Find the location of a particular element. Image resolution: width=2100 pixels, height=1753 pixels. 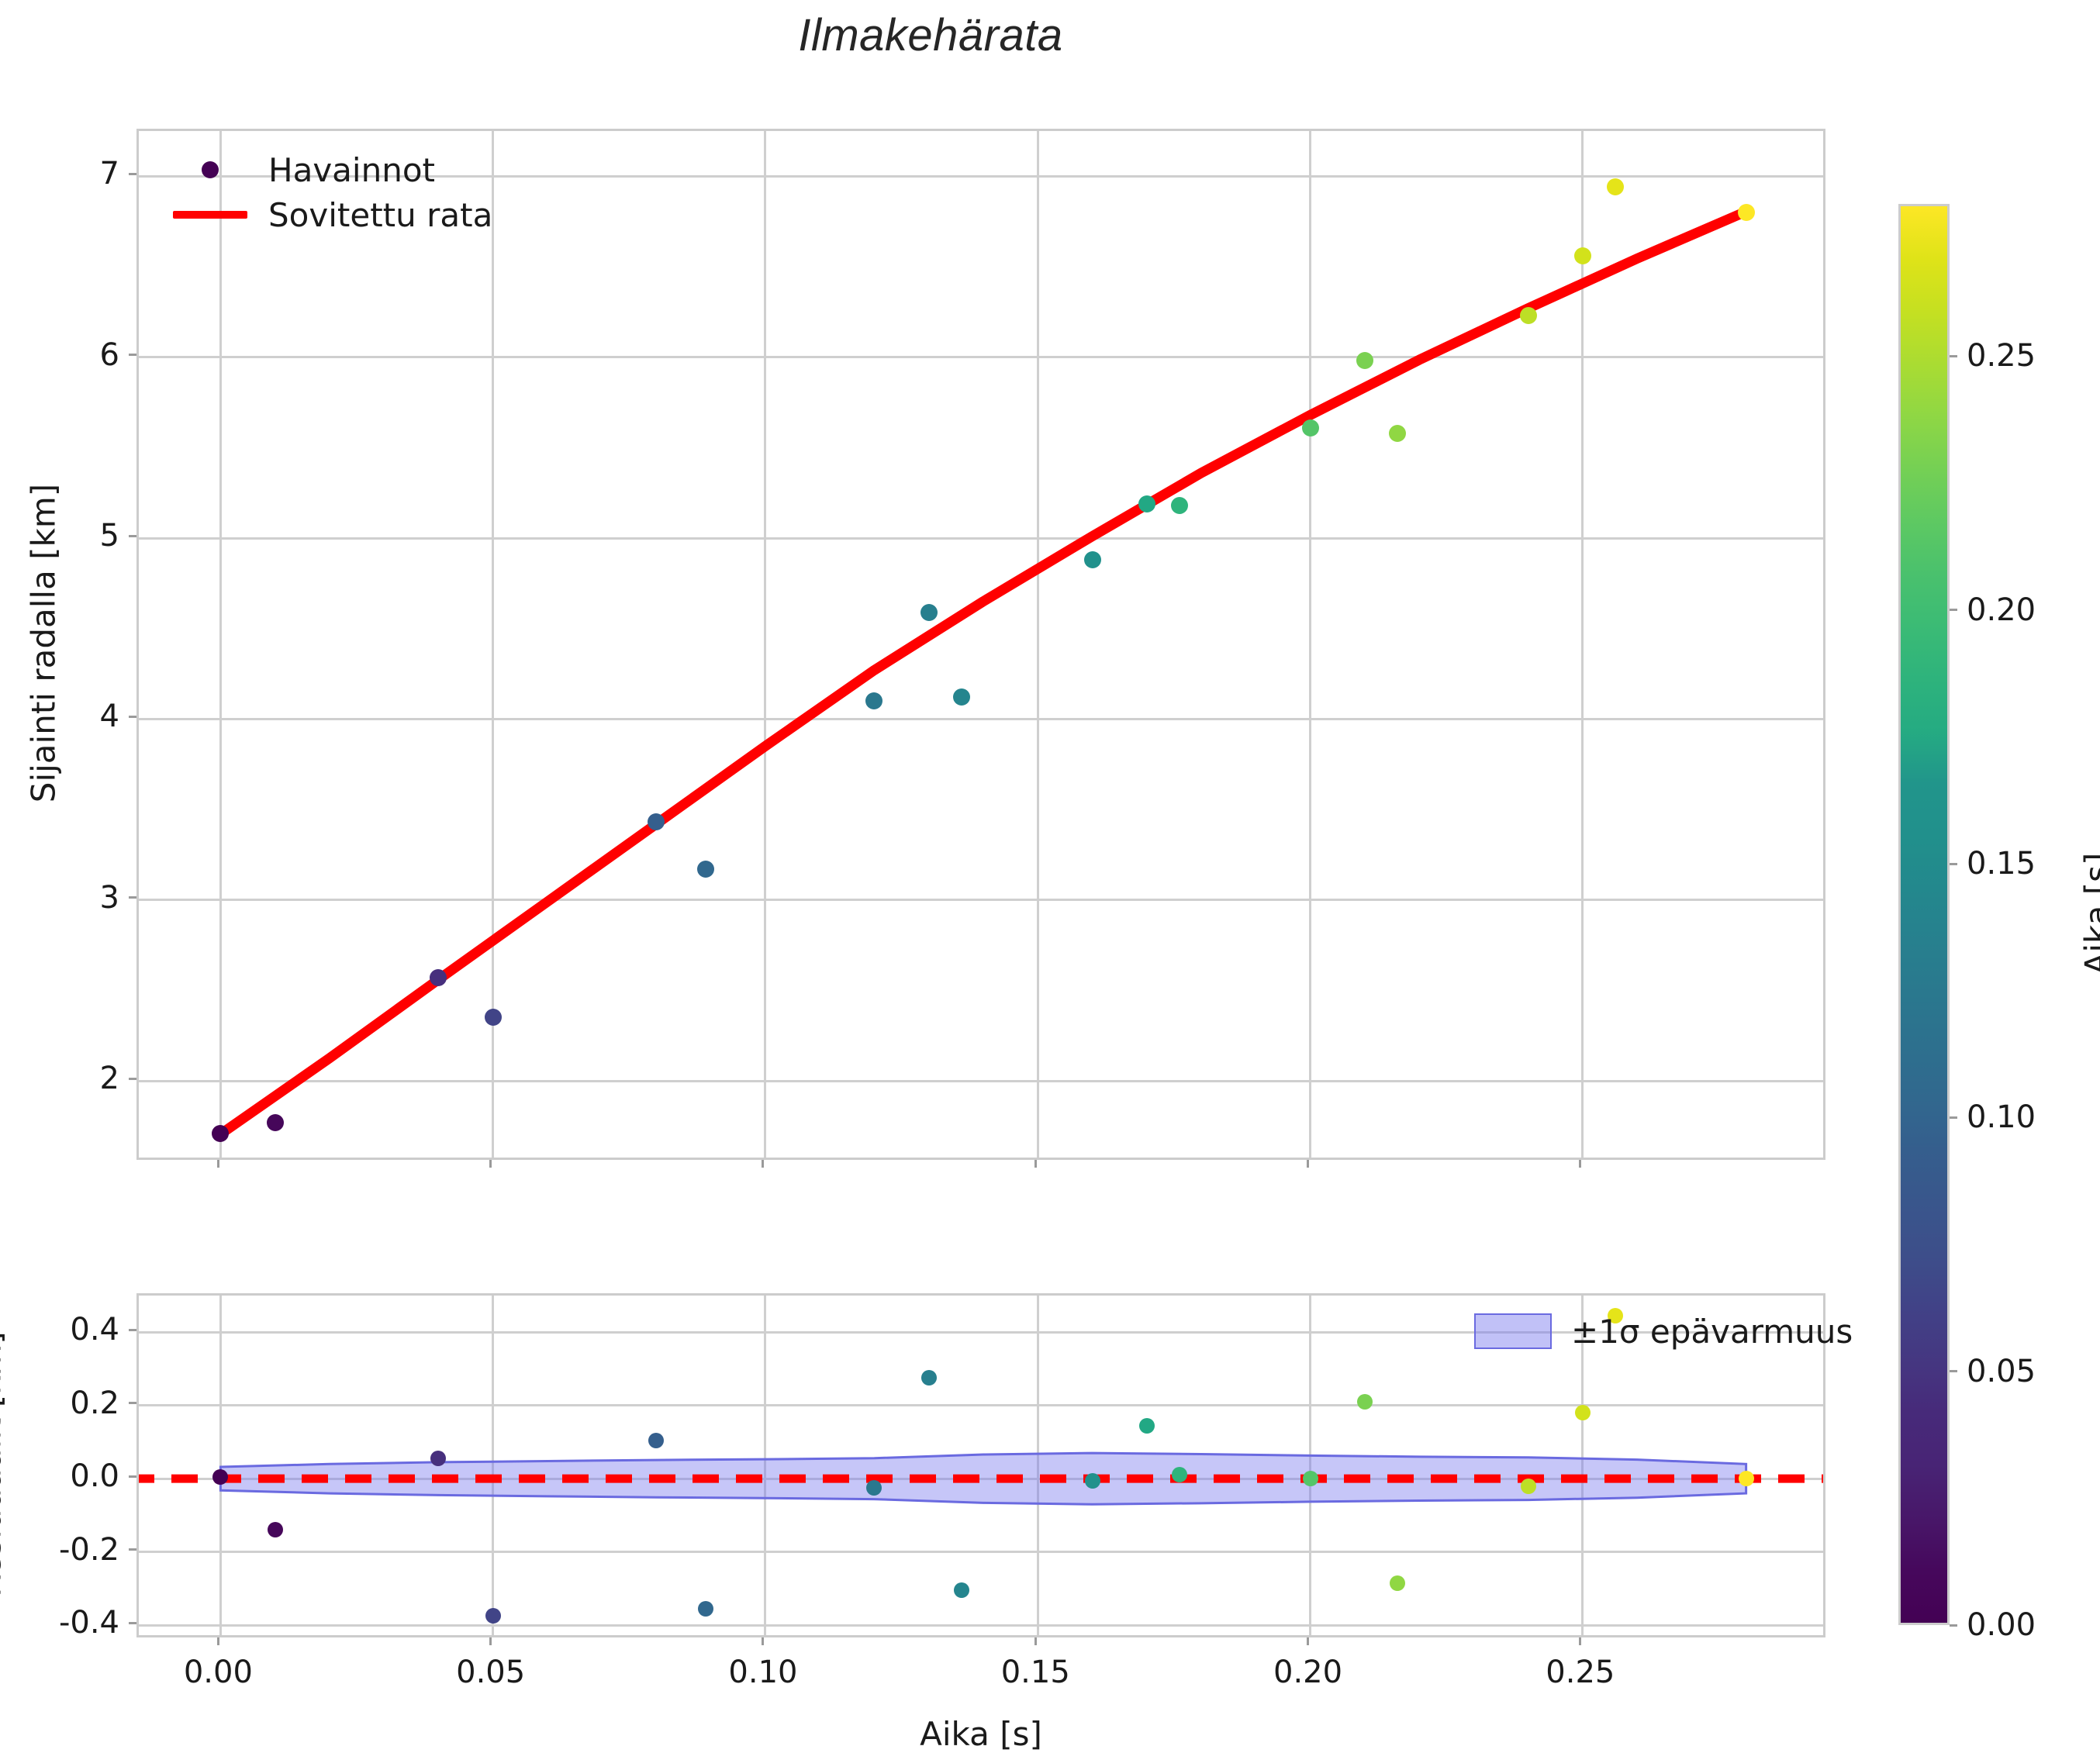

legend-label: ±1σ epävarmuus is located at coordinates (1712, 1332).